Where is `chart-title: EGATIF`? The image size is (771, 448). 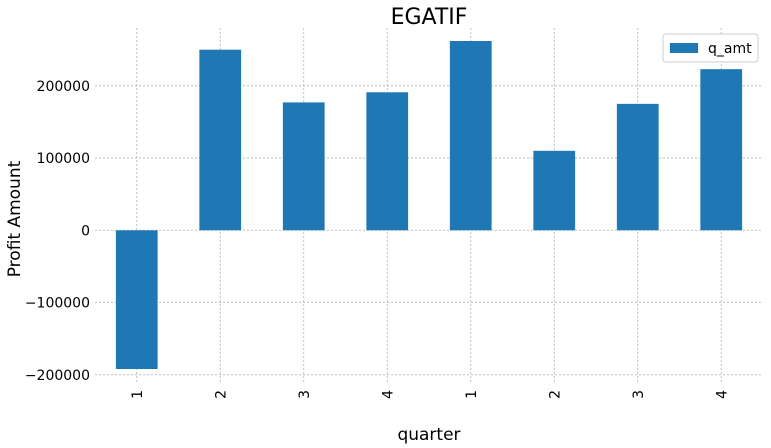
chart-title: EGATIF is located at coordinates (429, 17).